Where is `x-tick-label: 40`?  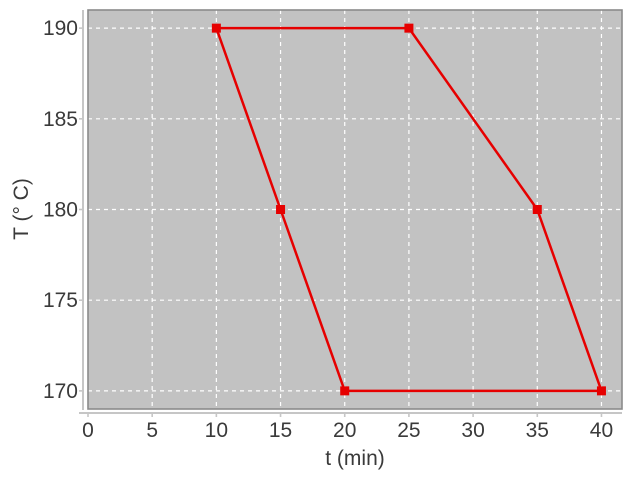
x-tick-label: 40 is located at coordinates (601, 430).